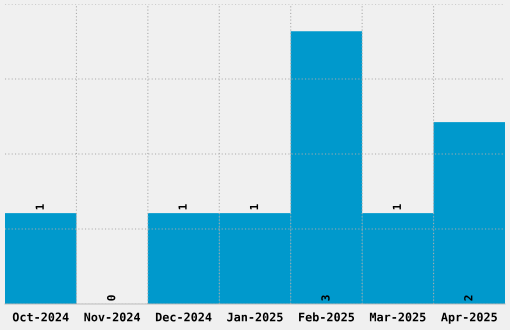 The width and height of the screenshot is (510, 330). I want to click on x-tick-label: Apr-2025, so click(469, 318).